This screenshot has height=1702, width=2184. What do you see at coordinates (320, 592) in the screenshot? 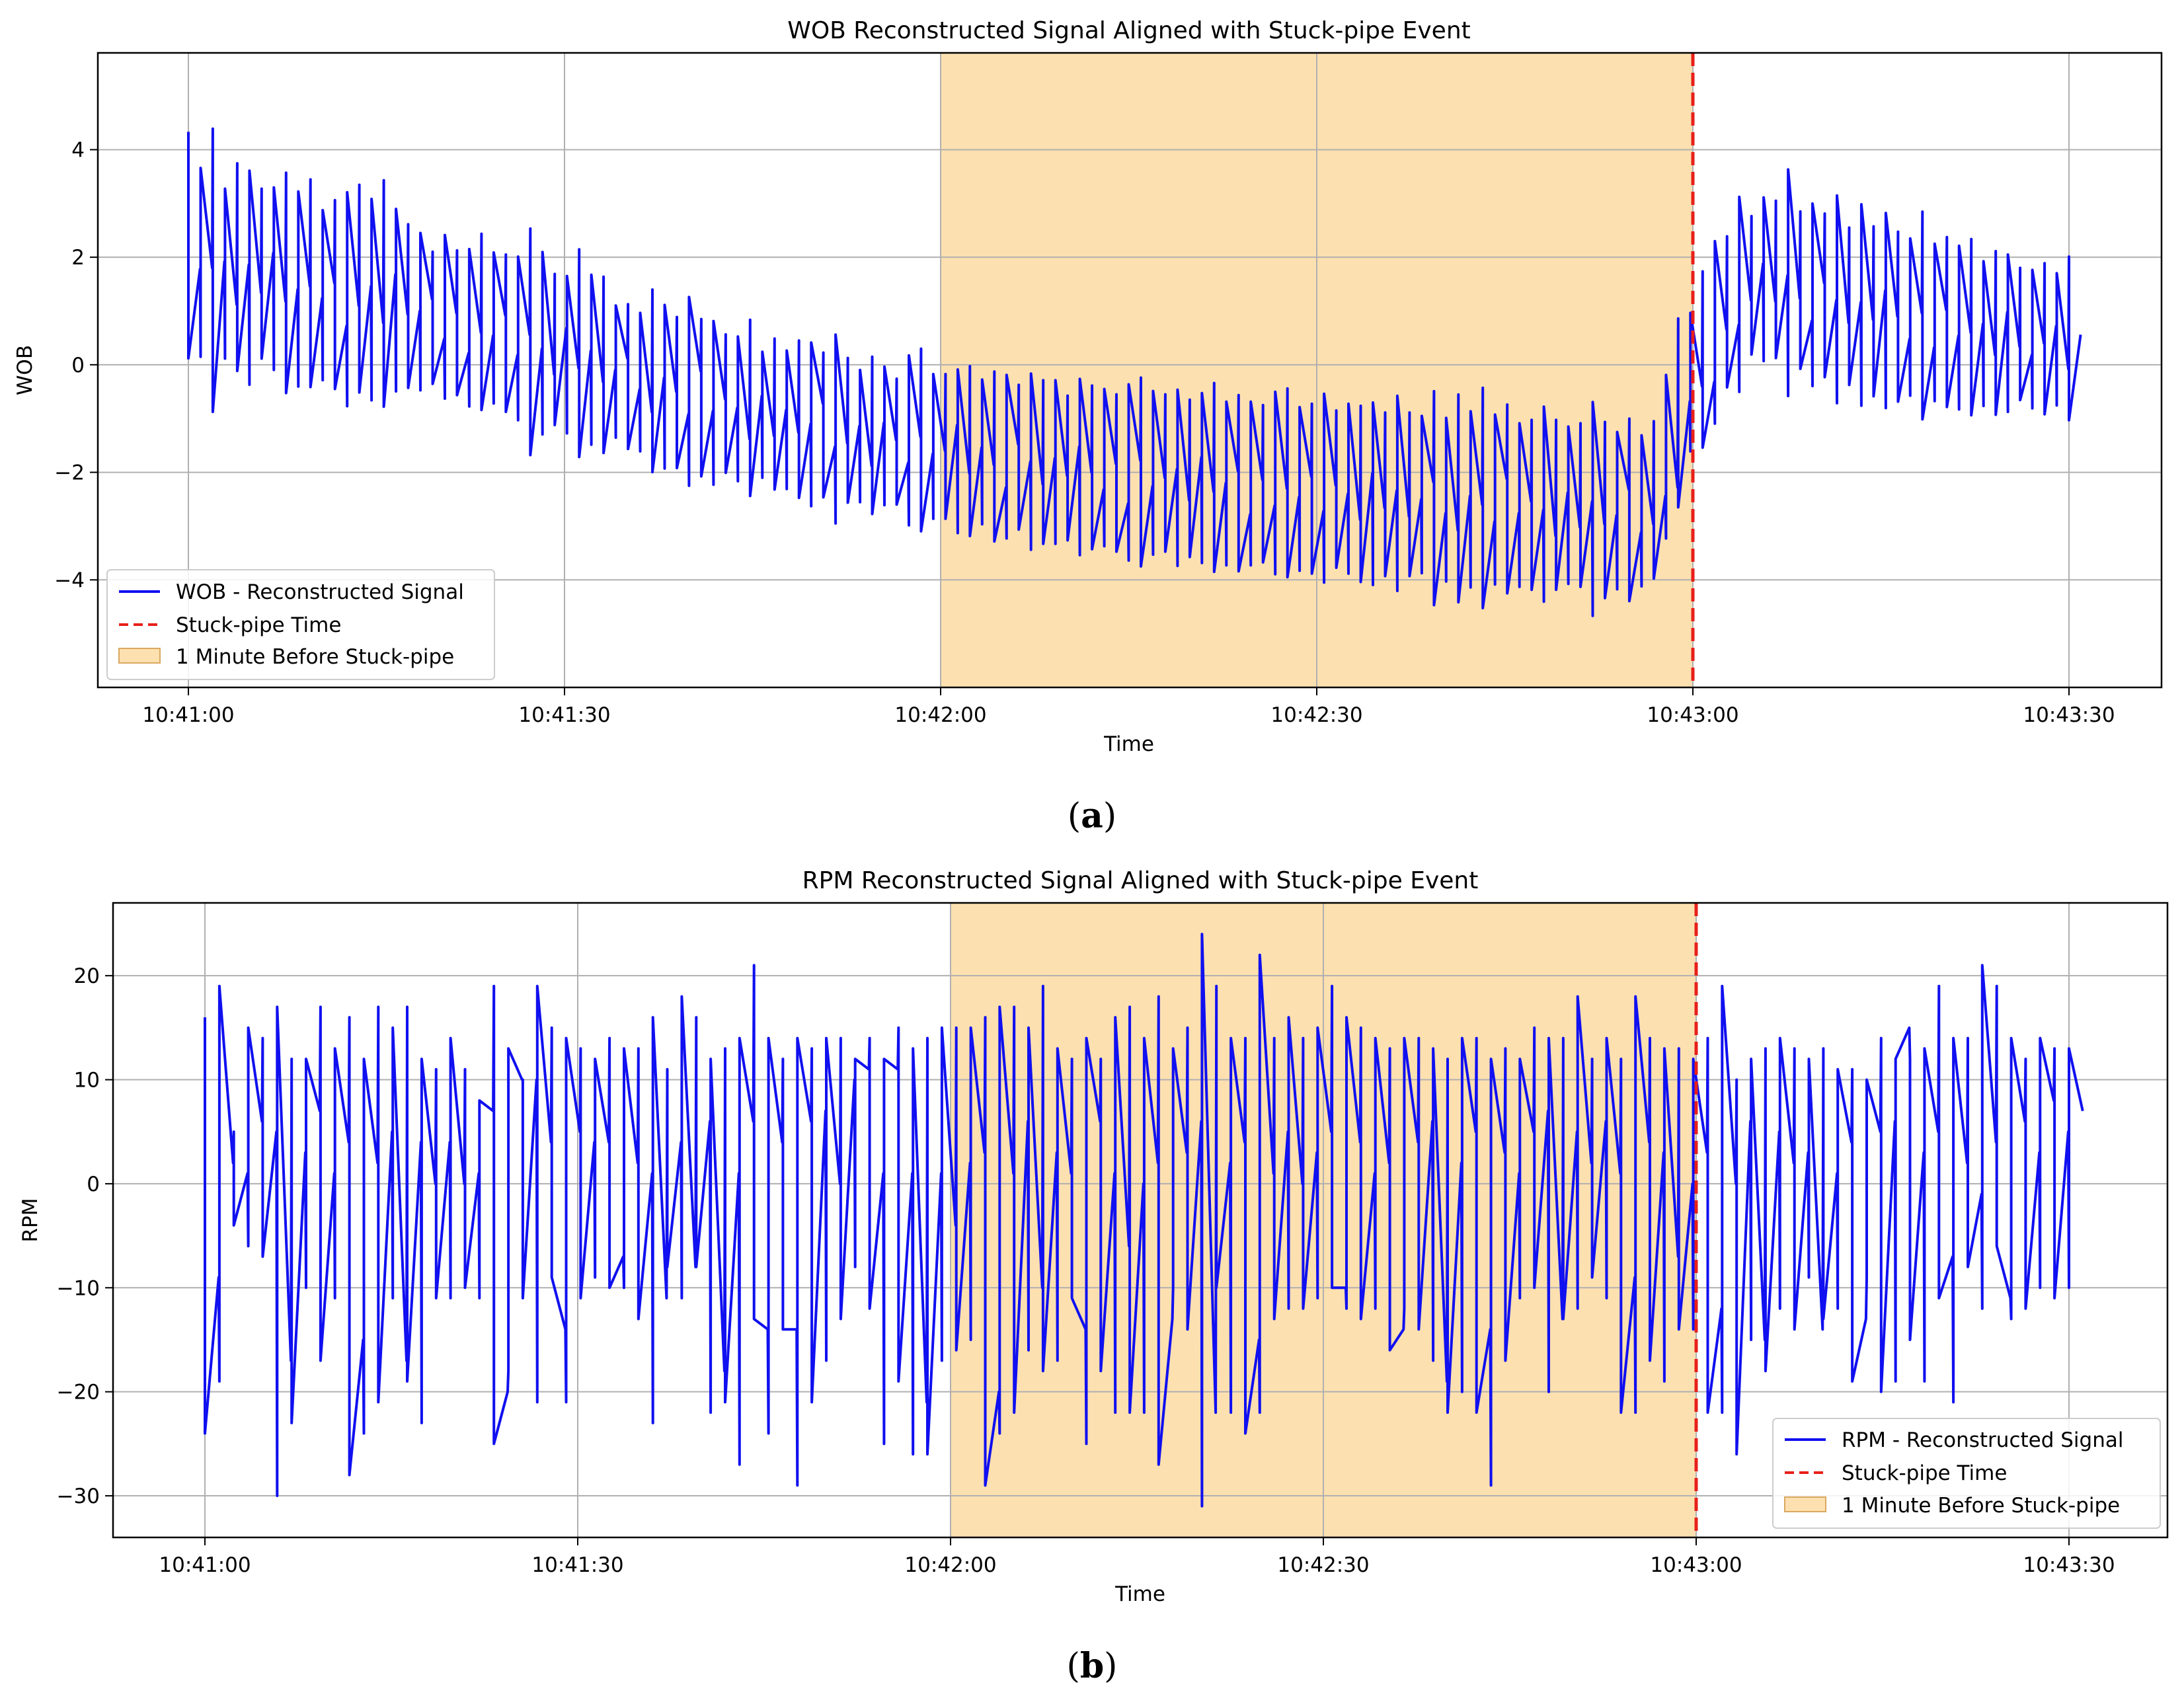
I see `legend-label-wob: WOB - Reconstructed Signal` at bounding box center [320, 592].